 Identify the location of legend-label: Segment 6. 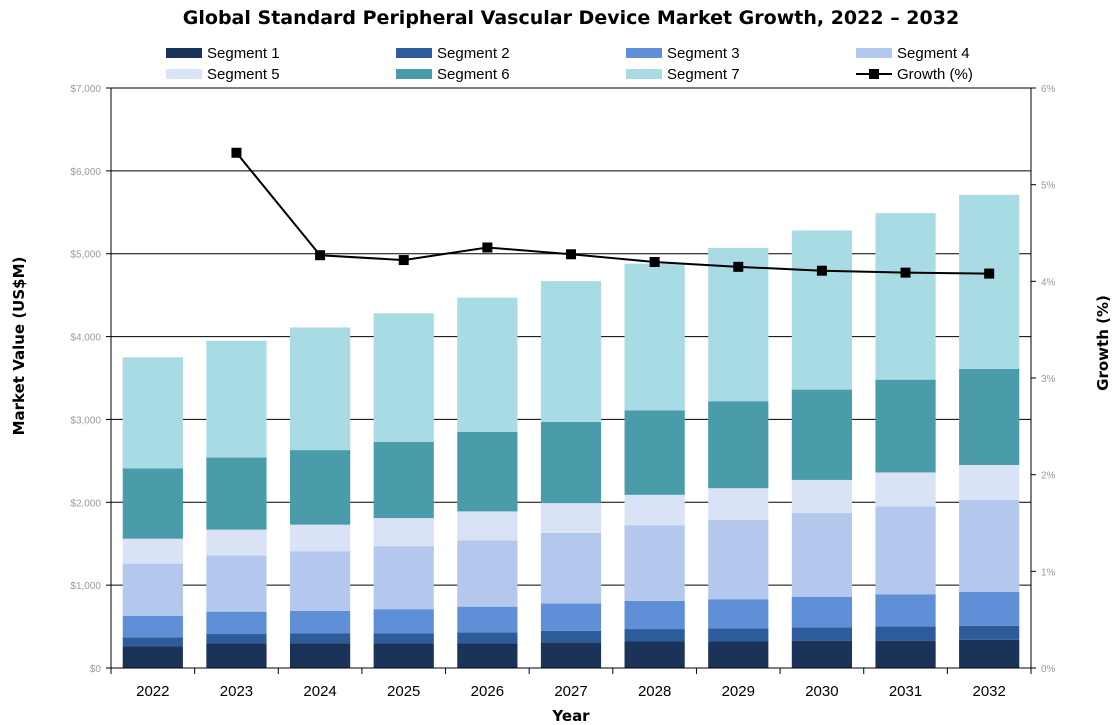
(473, 74).